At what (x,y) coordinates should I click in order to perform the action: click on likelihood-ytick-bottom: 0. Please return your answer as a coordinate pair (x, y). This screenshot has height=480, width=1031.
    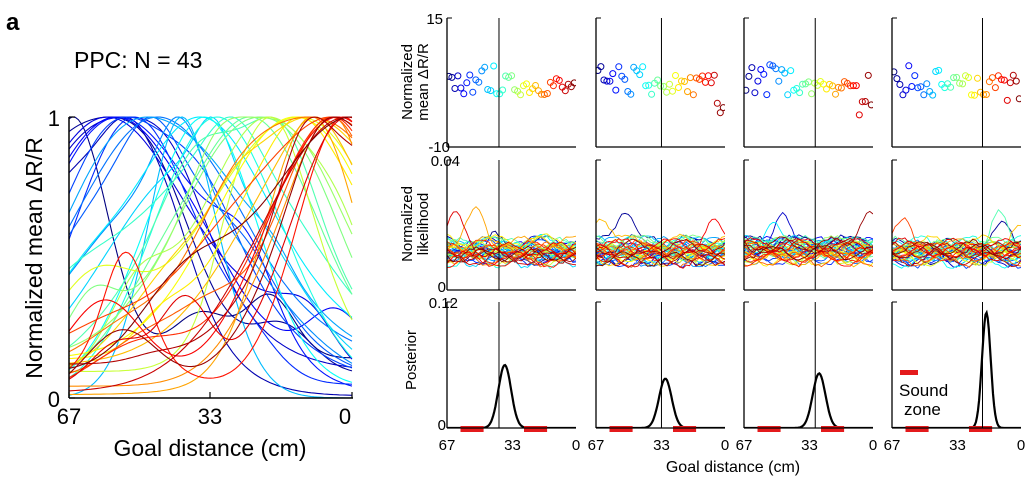
    Looking at the image, I should click on (442, 287).